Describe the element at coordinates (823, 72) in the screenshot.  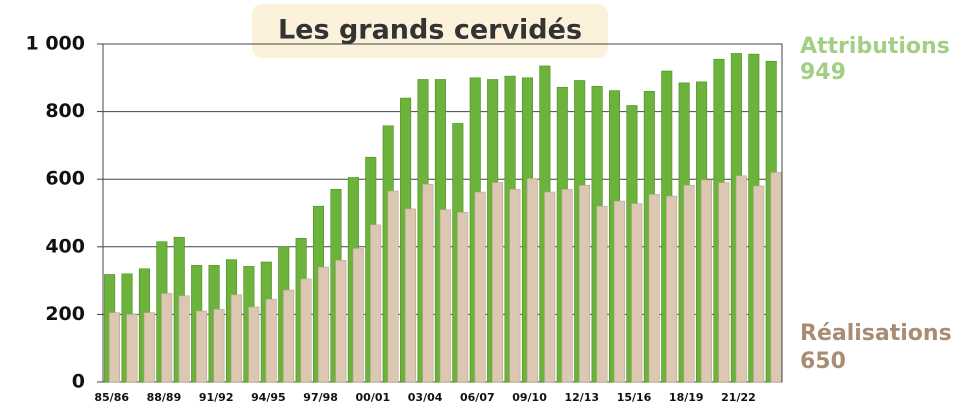
I see `legend-value: 949` at that location.